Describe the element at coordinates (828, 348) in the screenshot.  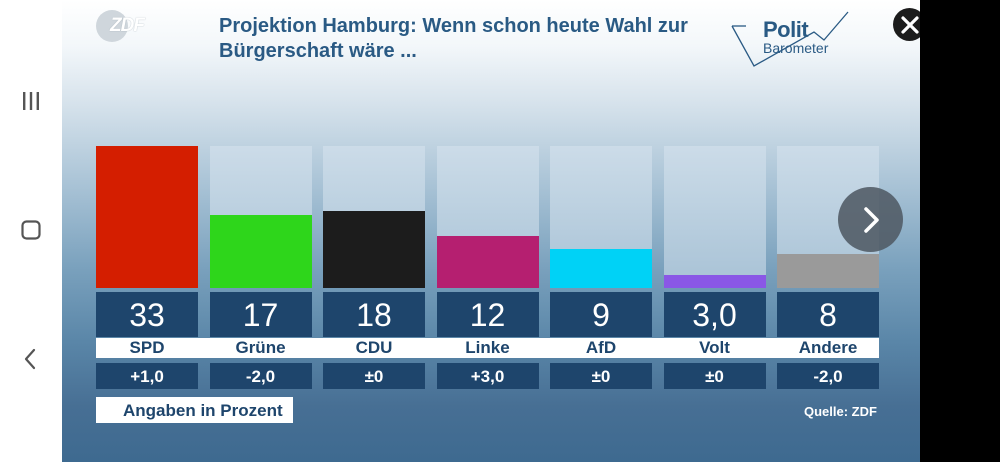
I see `category-label: Andere` at that location.